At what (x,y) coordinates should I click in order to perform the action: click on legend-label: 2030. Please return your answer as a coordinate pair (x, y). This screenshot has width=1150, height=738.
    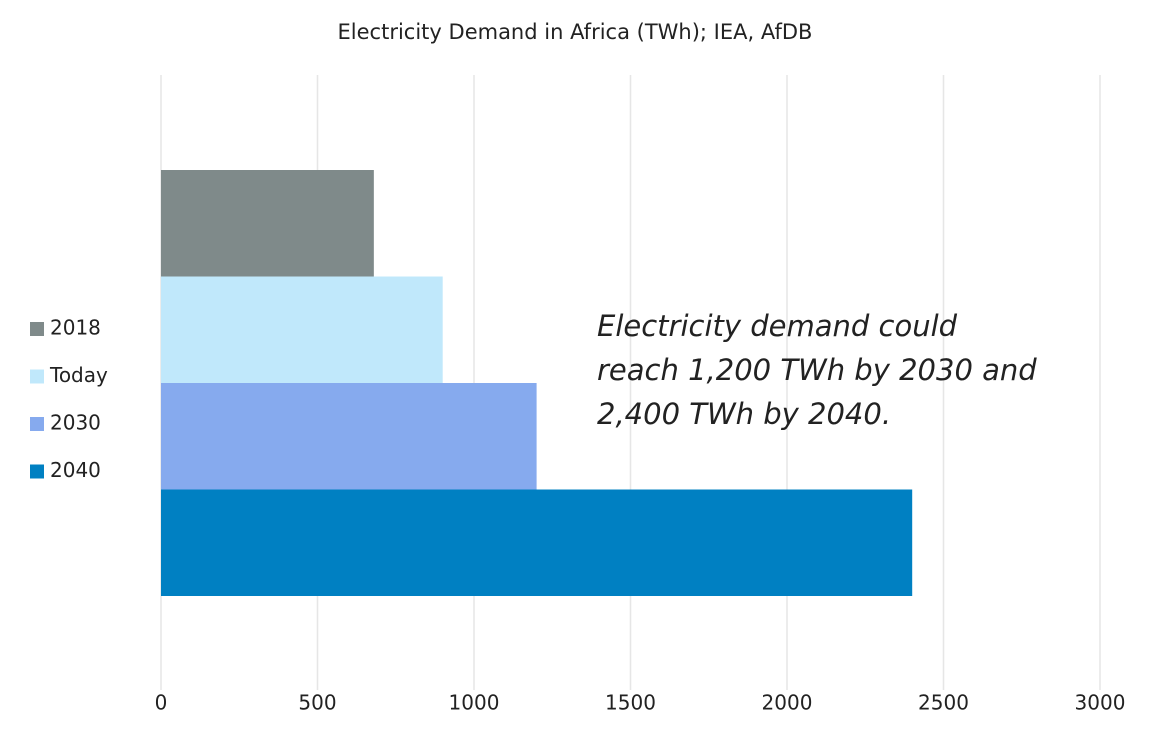
    Looking at the image, I should click on (75, 423).